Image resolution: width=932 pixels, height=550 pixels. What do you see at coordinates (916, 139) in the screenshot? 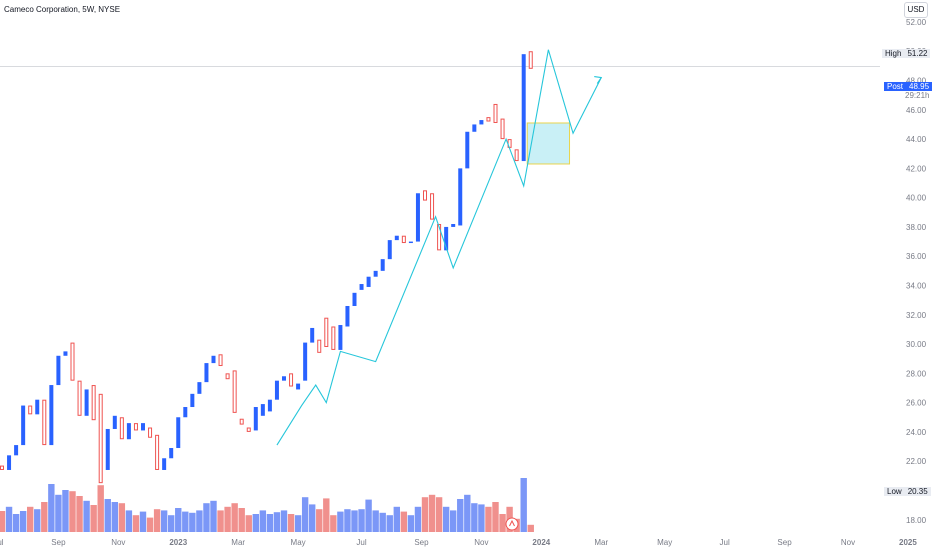
I see `y-tick-label: 44.00` at bounding box center [916, 139].